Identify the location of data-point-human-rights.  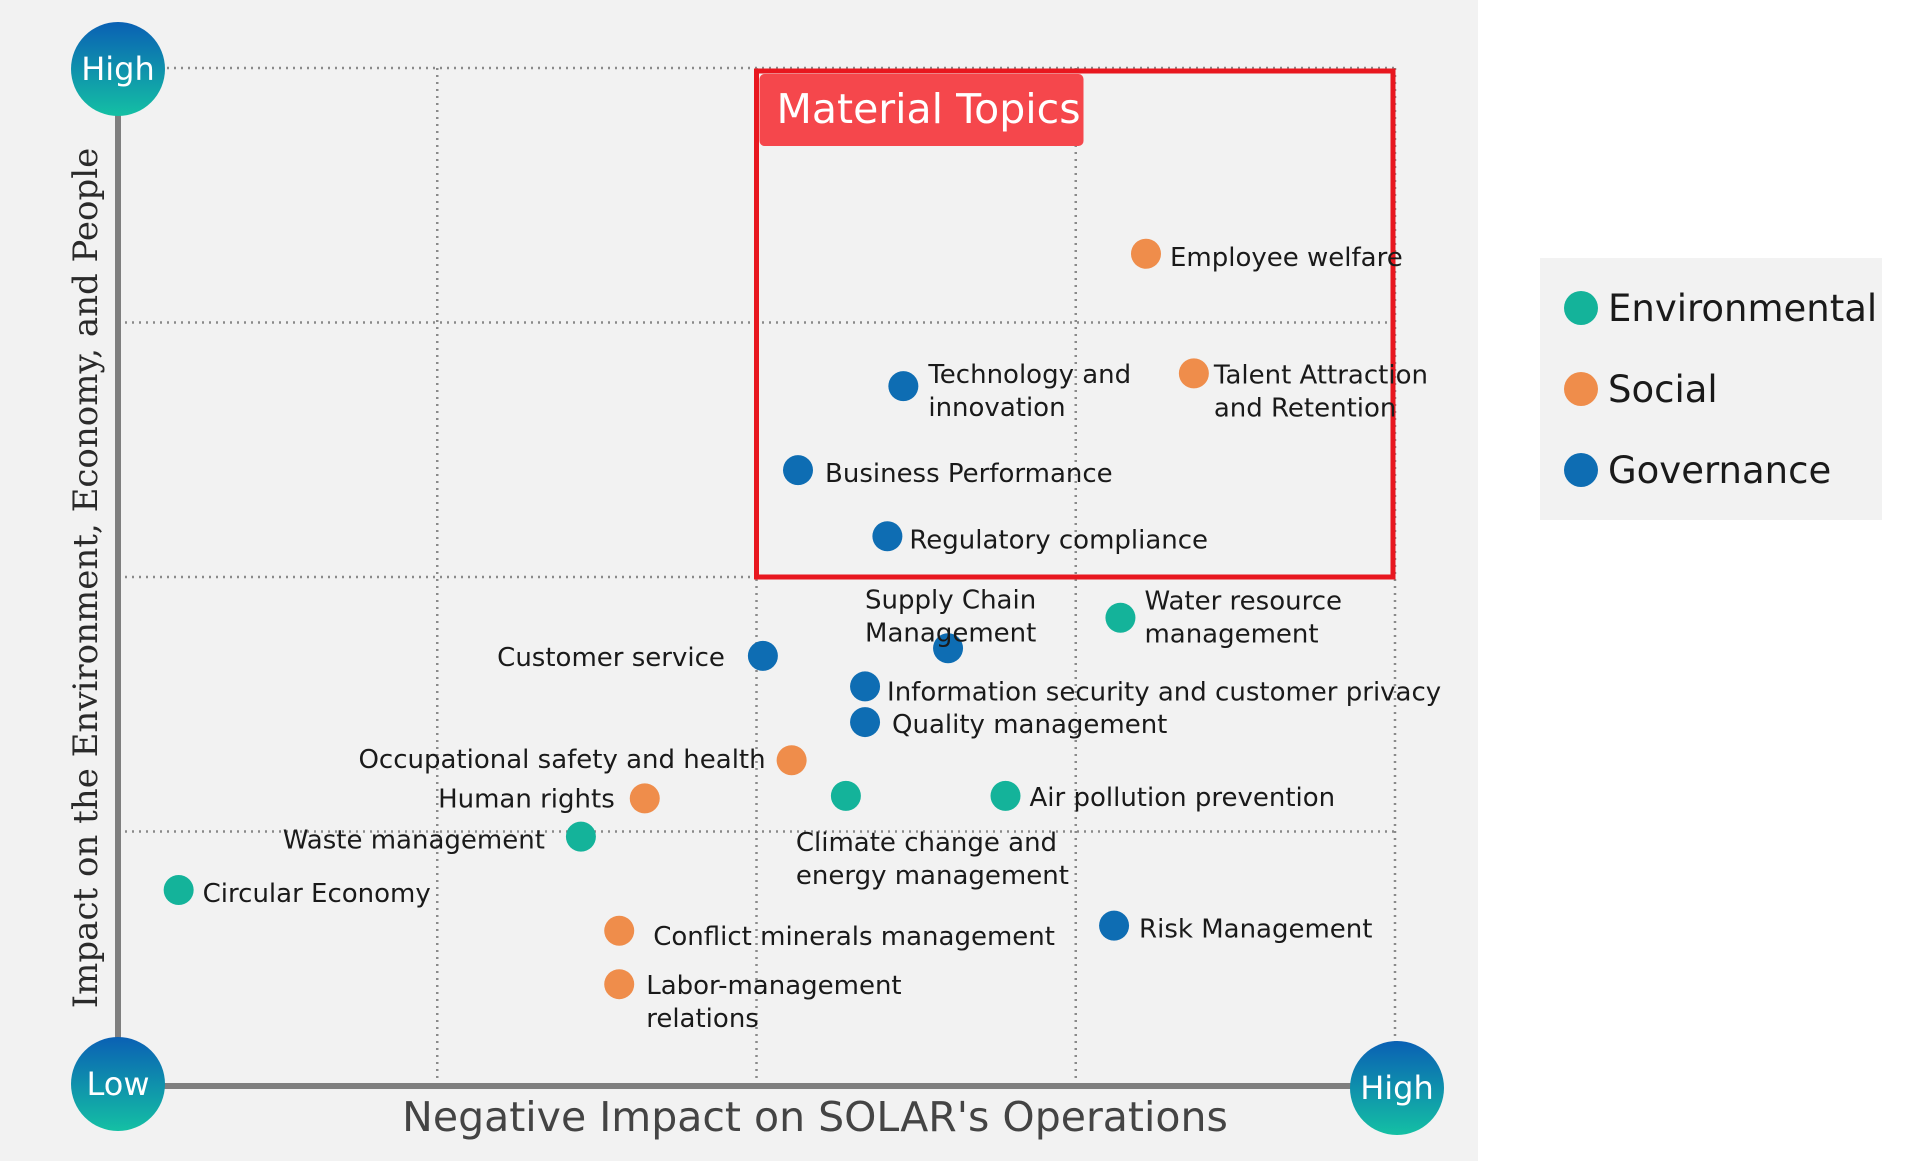
(644, 798).